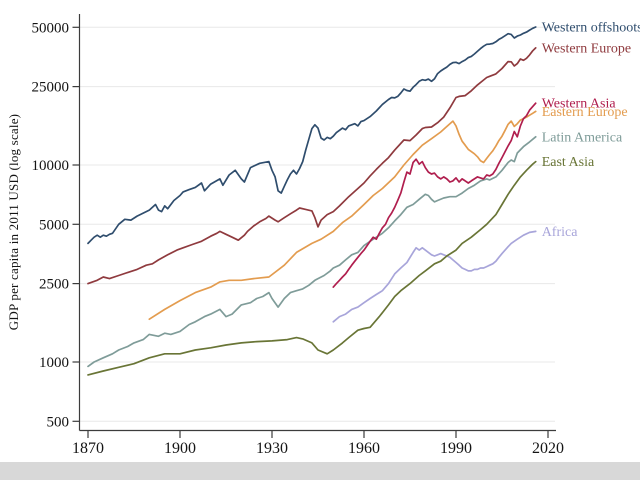  What do you see at coordinates (58, 422) in the screenshot?
I see `y-tick-label-500: 500` at bounding box center [58, 422].